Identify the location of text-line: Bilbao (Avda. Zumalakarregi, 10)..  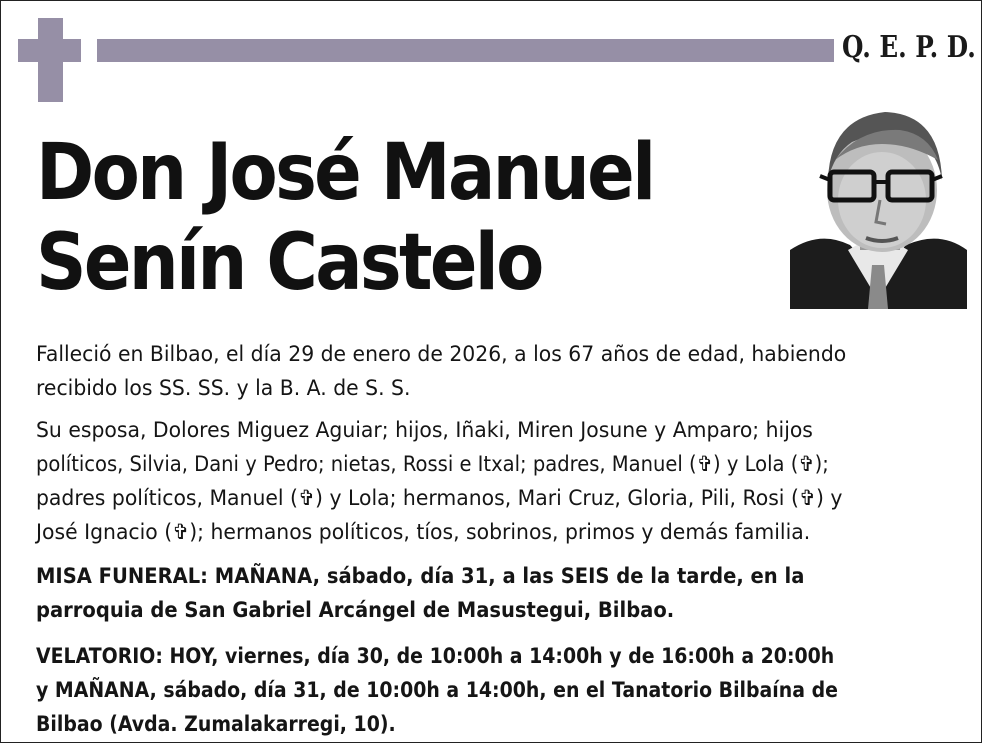
(216, 724).